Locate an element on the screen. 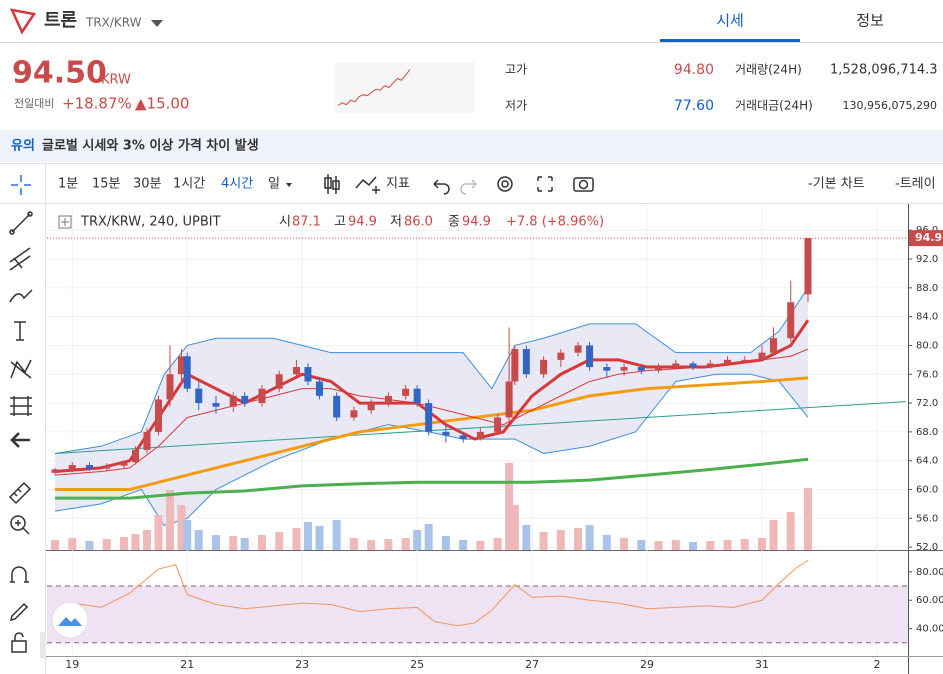 The width and height of the screenshot is (943, 674). legend-change: +7.8 (+8.96%) is located at coordinates (555, 222).